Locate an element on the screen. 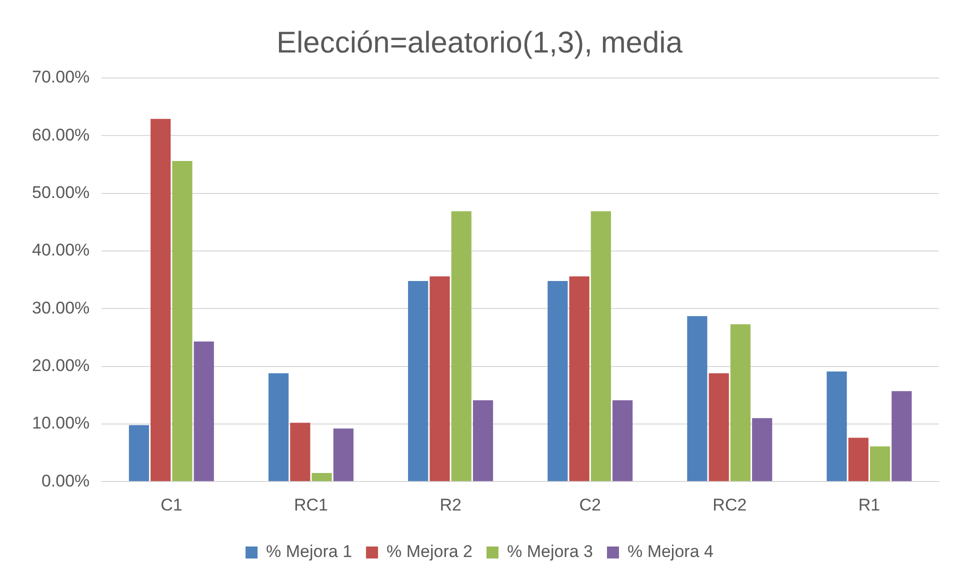 This screenshot has width=955, height=581. y-tick-label: 40.00% is located at coordinates (61, 250).